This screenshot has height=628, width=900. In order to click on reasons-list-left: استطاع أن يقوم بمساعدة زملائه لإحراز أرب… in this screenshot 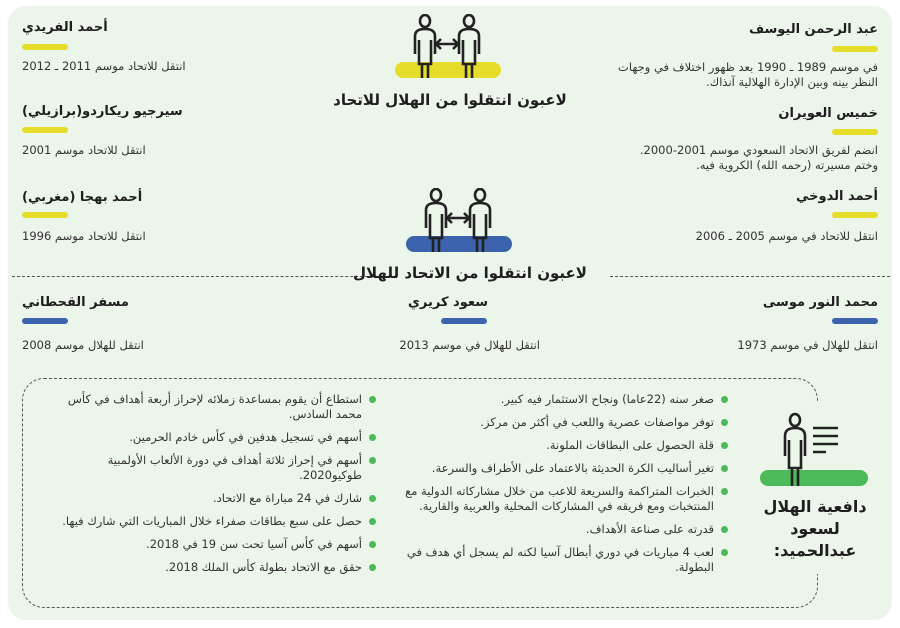, I will do `click(216, 487)`.